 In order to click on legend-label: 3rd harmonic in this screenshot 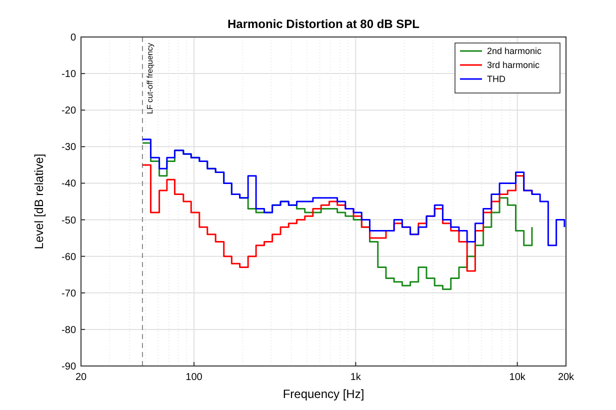, I will do `click(513, 65)`.